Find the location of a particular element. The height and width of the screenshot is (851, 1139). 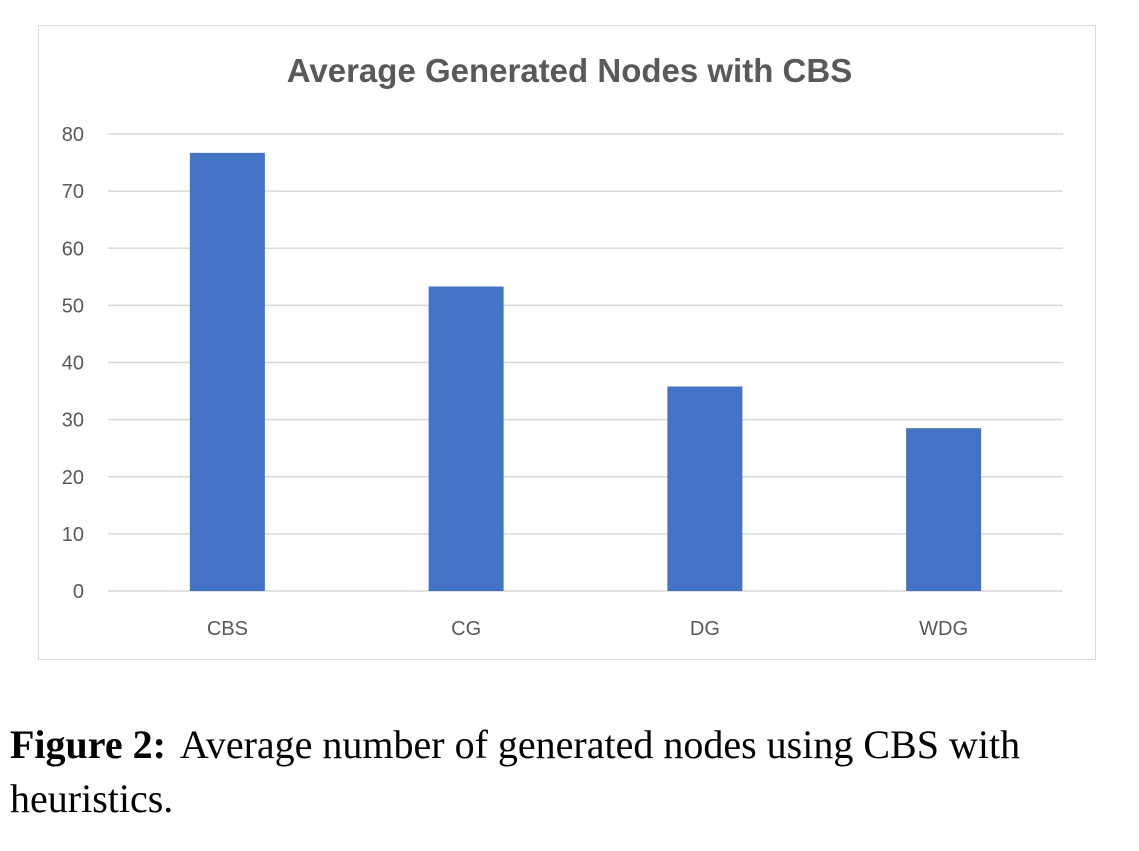

chart-title: Average Generated Nodes with CBS is located at coordinates (569, 70).